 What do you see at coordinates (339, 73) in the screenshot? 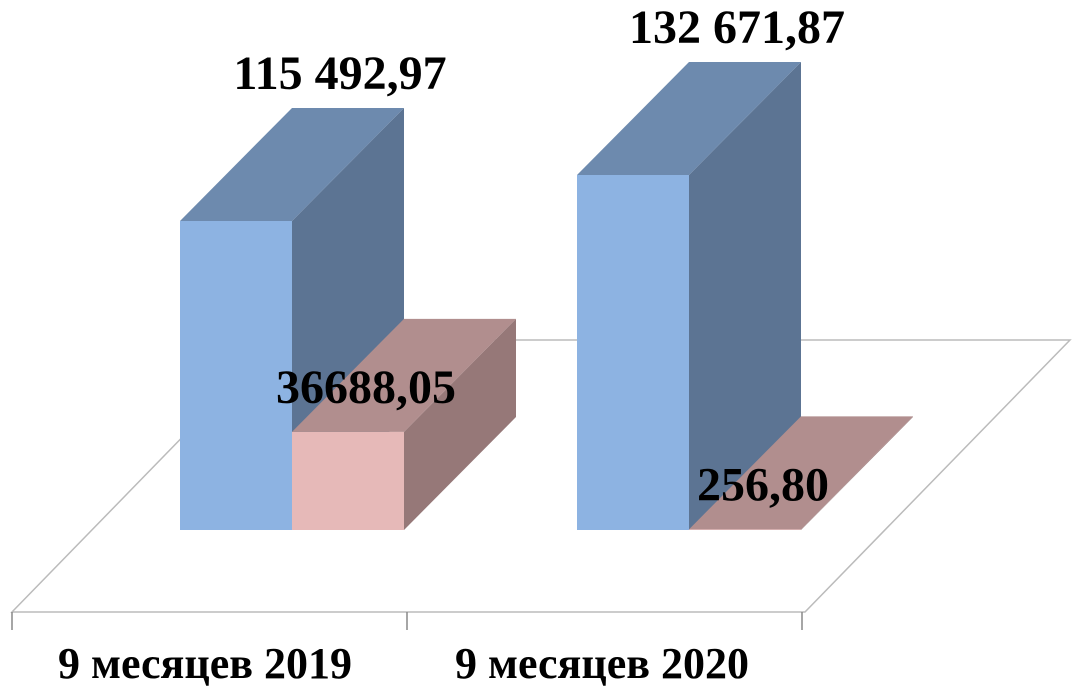
I see `value-label: 115 492,97` at bounding box center [339, 73].